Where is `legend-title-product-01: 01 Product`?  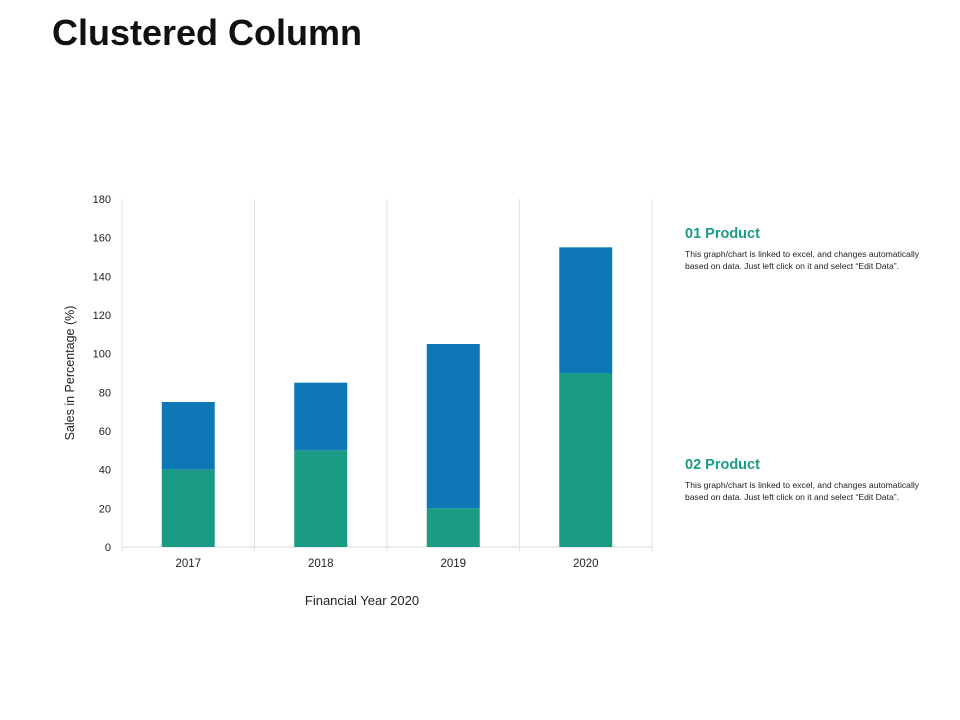
legend-title-product-01: 01 Product is located at coordinates (722, 234).